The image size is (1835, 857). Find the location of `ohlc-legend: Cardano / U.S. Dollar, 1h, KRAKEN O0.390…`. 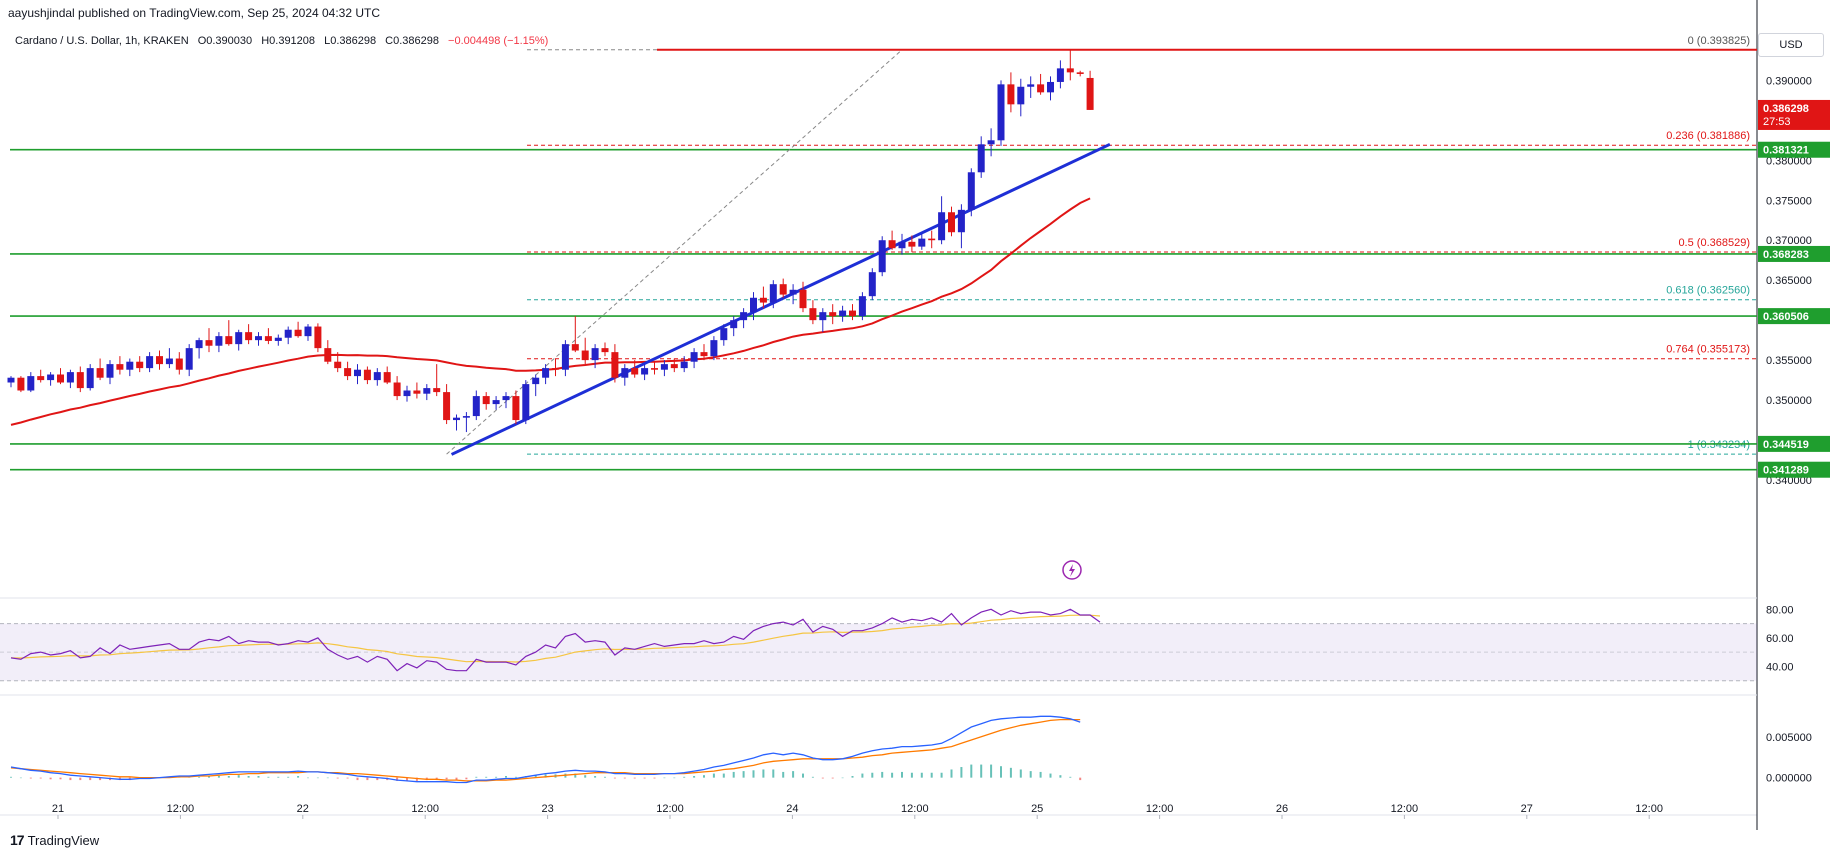

ohlc-legend: Cardano / U.S. Dollar, 1h, KRAKEN O0.390… is located at coordinates (284, 41).